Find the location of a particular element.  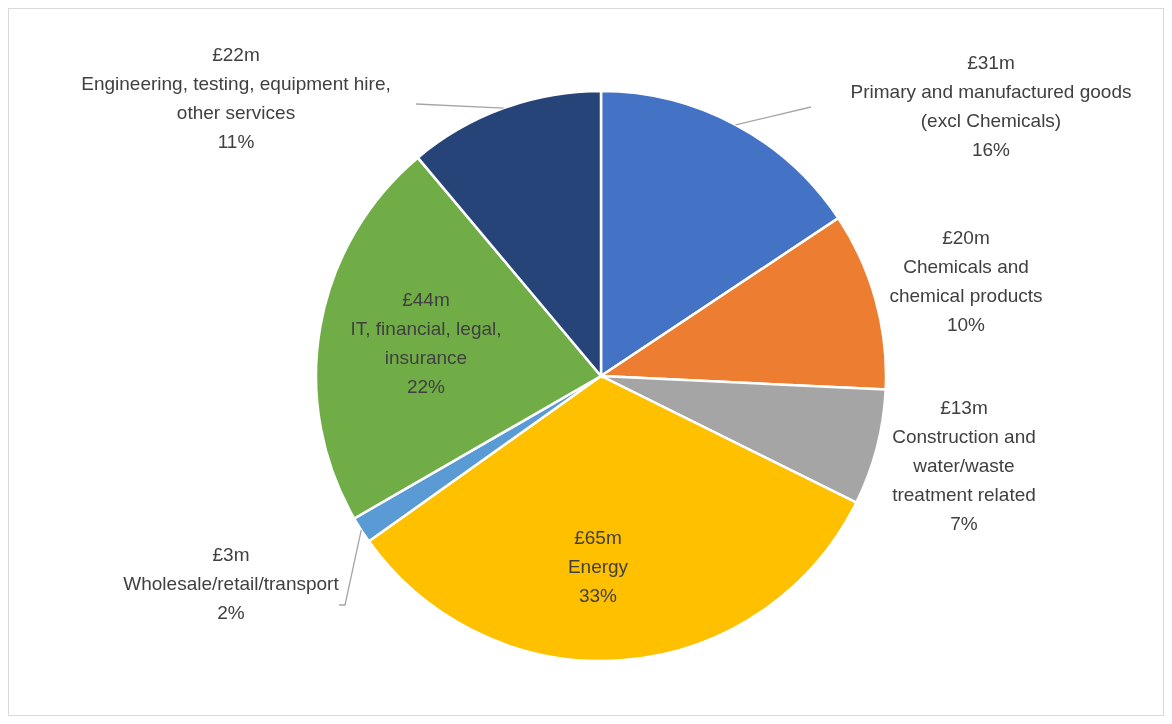

text: 16% is located at coordinates (991, 149).